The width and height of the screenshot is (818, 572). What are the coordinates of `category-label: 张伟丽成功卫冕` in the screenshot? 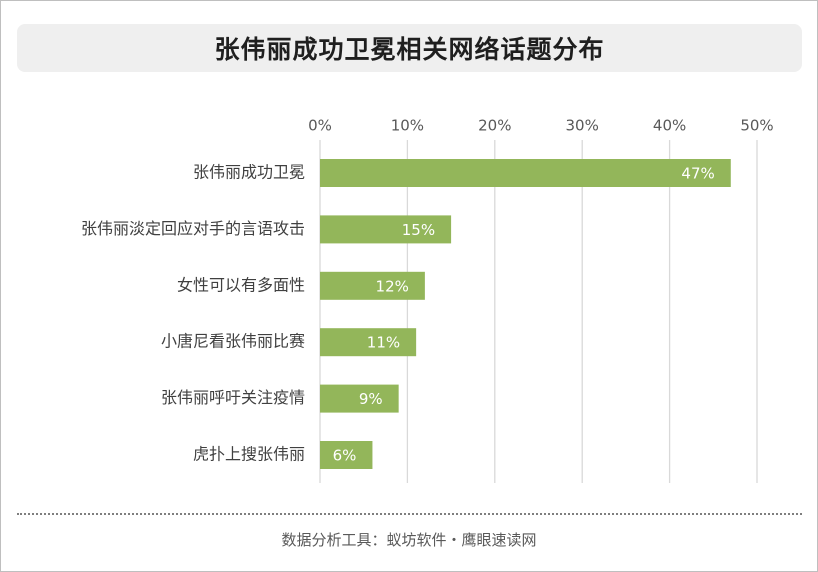 It's located at (249, 172).